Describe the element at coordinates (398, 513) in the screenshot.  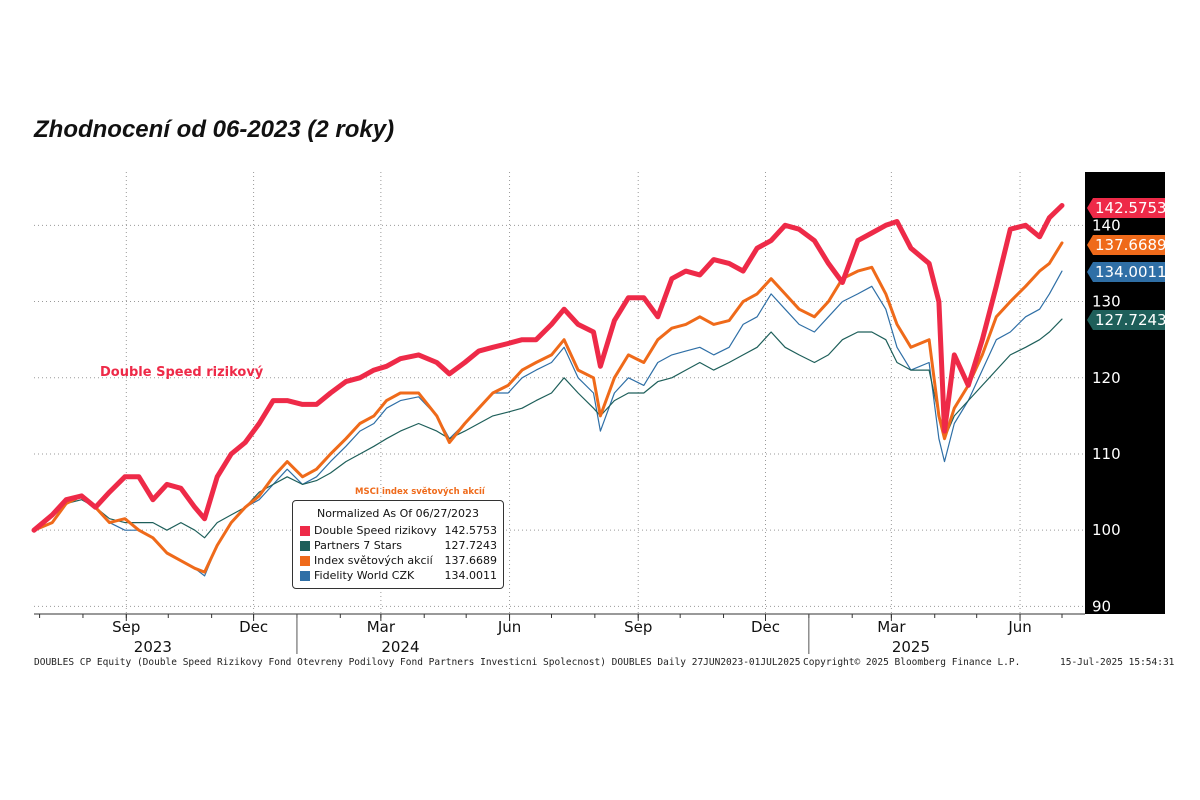
I see `legend-header: Normalized As Of 06/27/2023` at that location.